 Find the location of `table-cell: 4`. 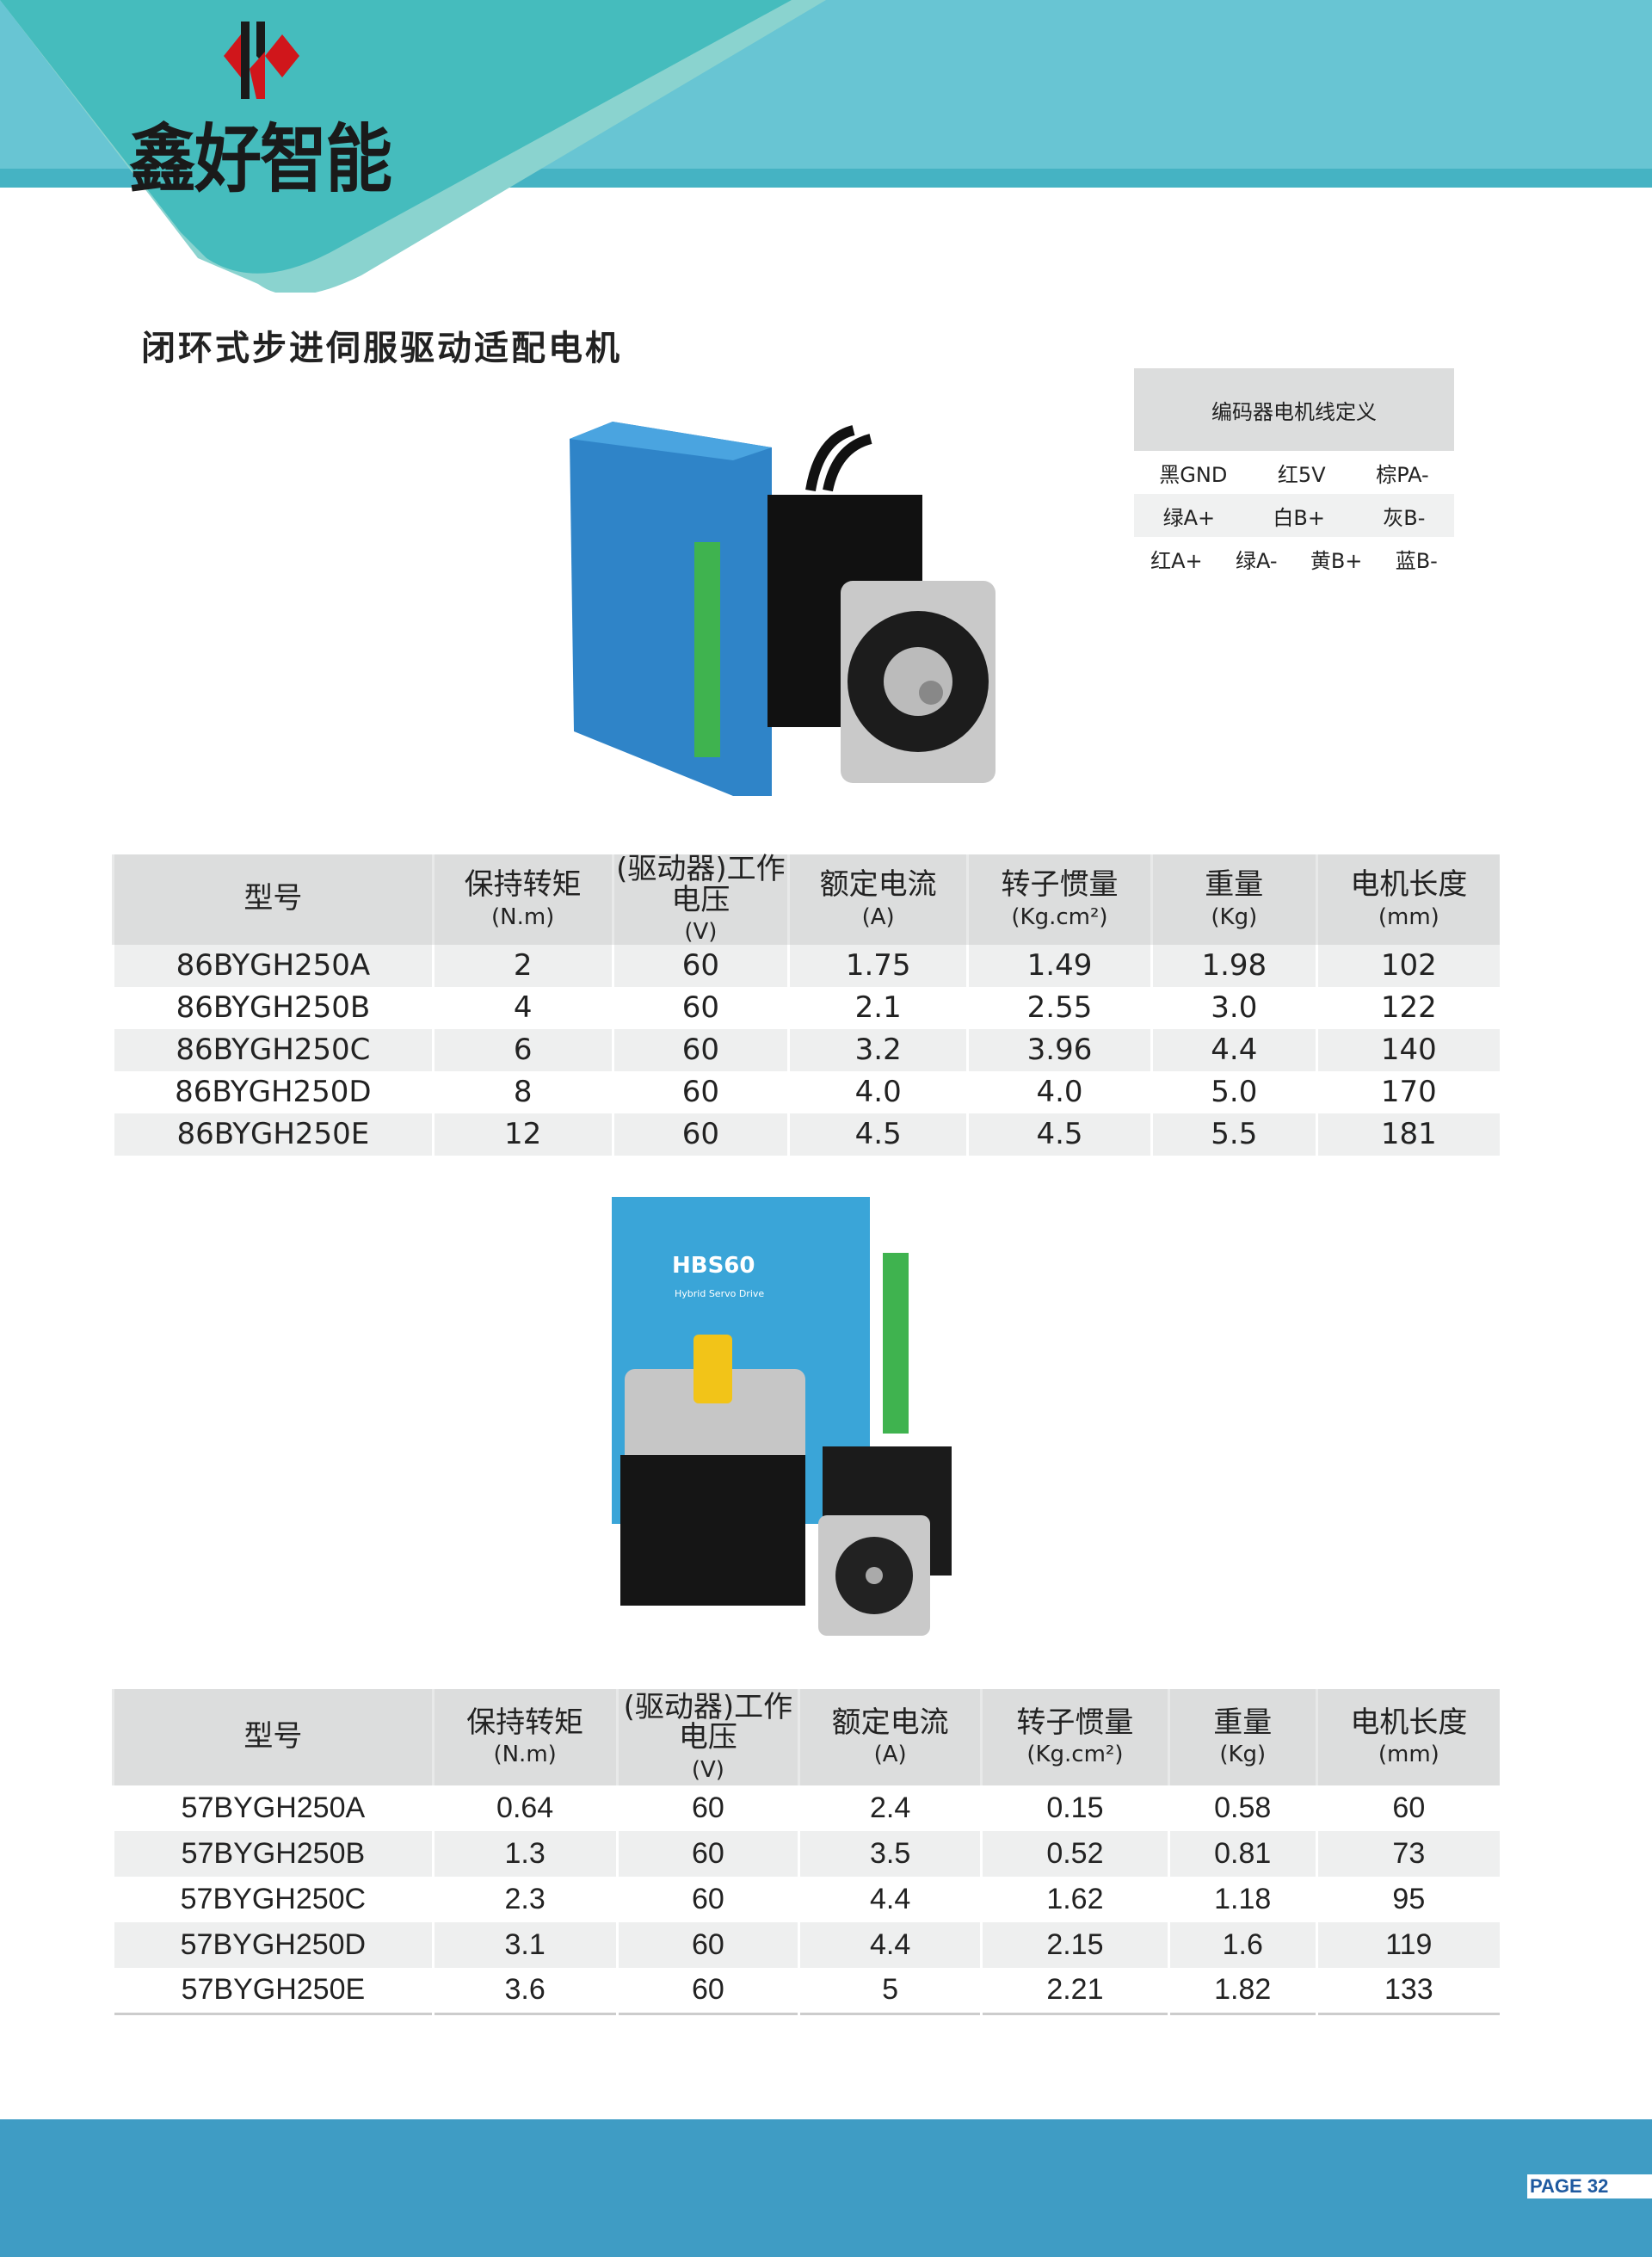

table-cell: 4 is located at coordinates (522, 1007).